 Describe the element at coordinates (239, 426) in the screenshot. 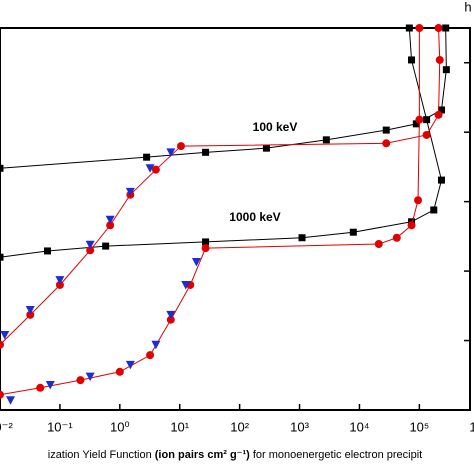

I see `x-tick-label: 10²` at that location.